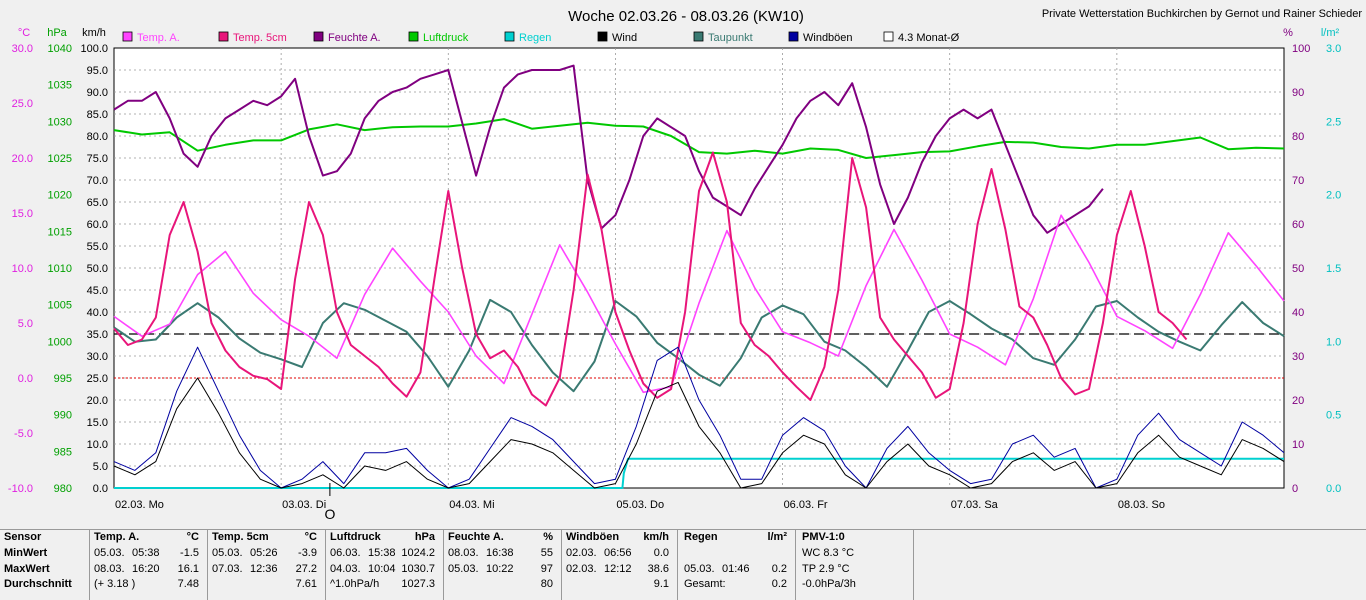 This screenshot has height=600, width=1366. Describe the element at coordinates (418, 553) in the screenshot. I see `min-value: 1024.2` at that location.